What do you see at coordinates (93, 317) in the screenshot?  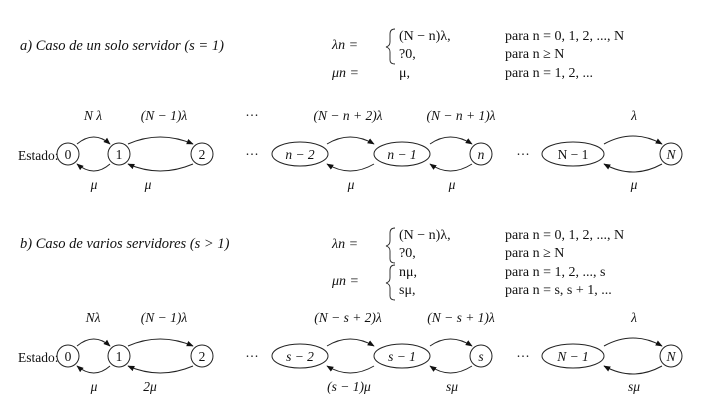 I see `top-label-b-0: Nλ` at bounding box center [93, 317].